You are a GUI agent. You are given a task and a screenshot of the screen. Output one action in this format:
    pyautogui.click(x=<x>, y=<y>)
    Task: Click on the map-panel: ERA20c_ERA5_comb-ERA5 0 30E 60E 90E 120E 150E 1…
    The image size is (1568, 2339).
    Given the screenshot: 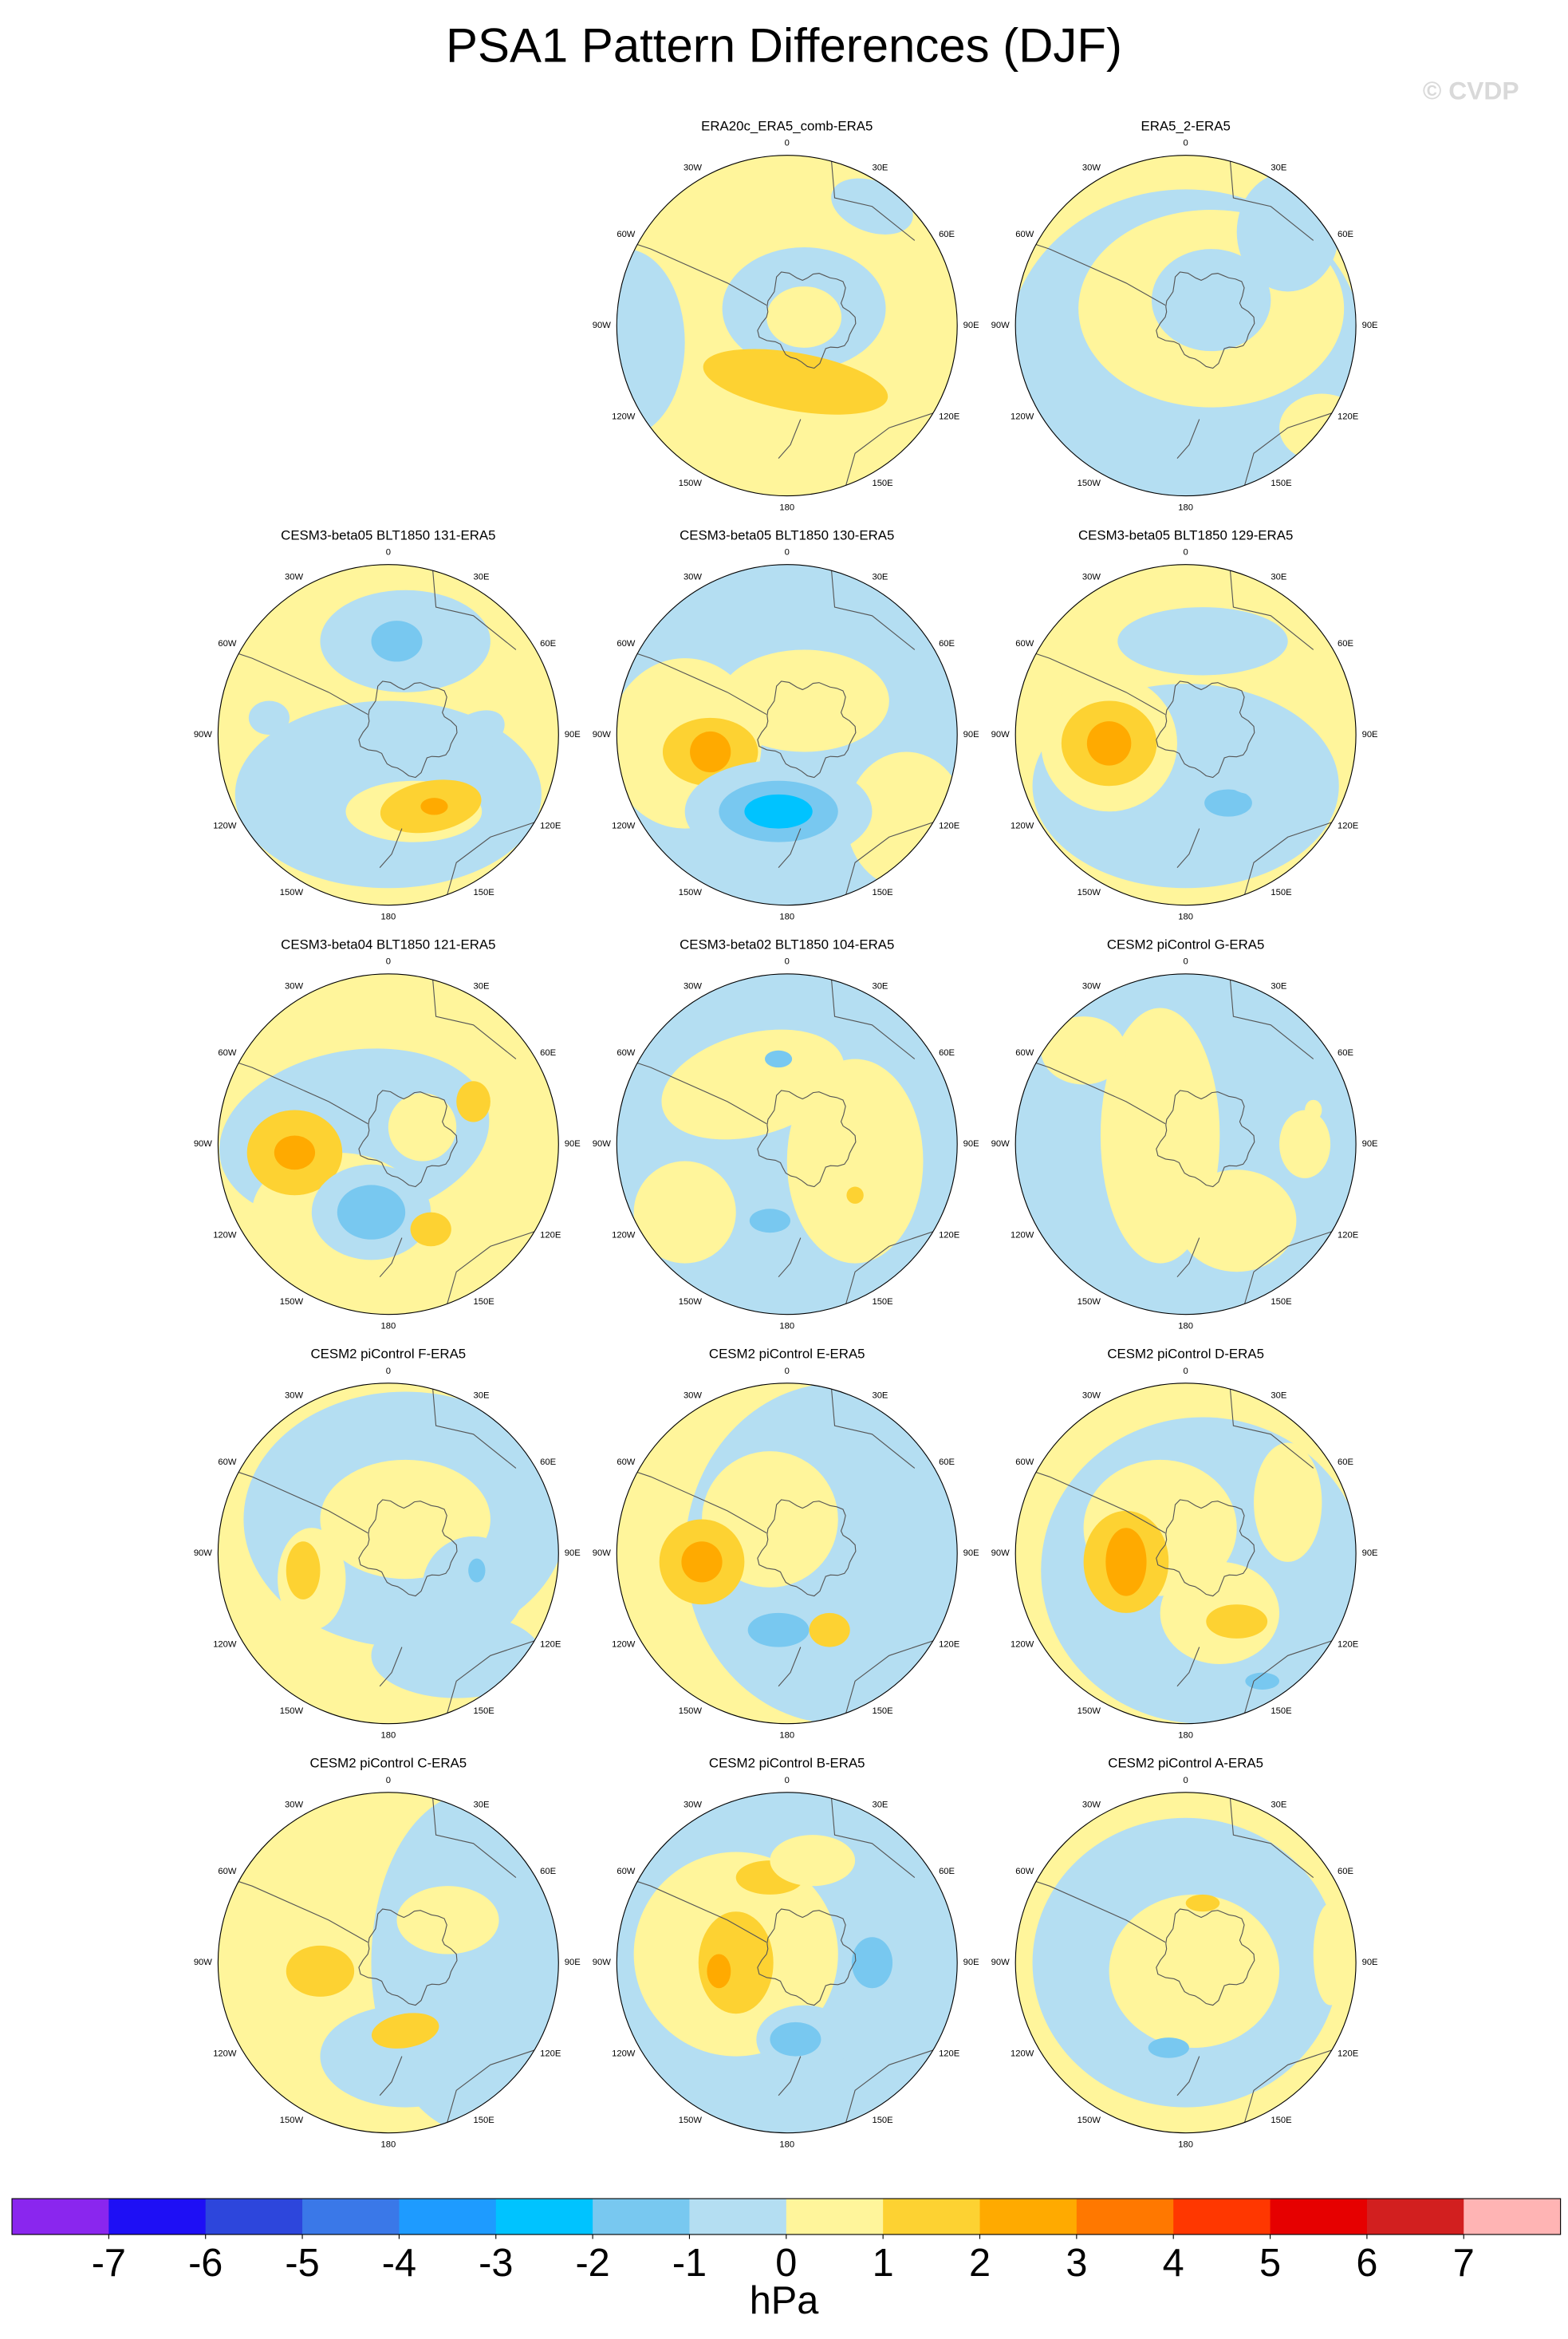 What is the action you would take?
    pyautogui.click(x=786, y=316)
    